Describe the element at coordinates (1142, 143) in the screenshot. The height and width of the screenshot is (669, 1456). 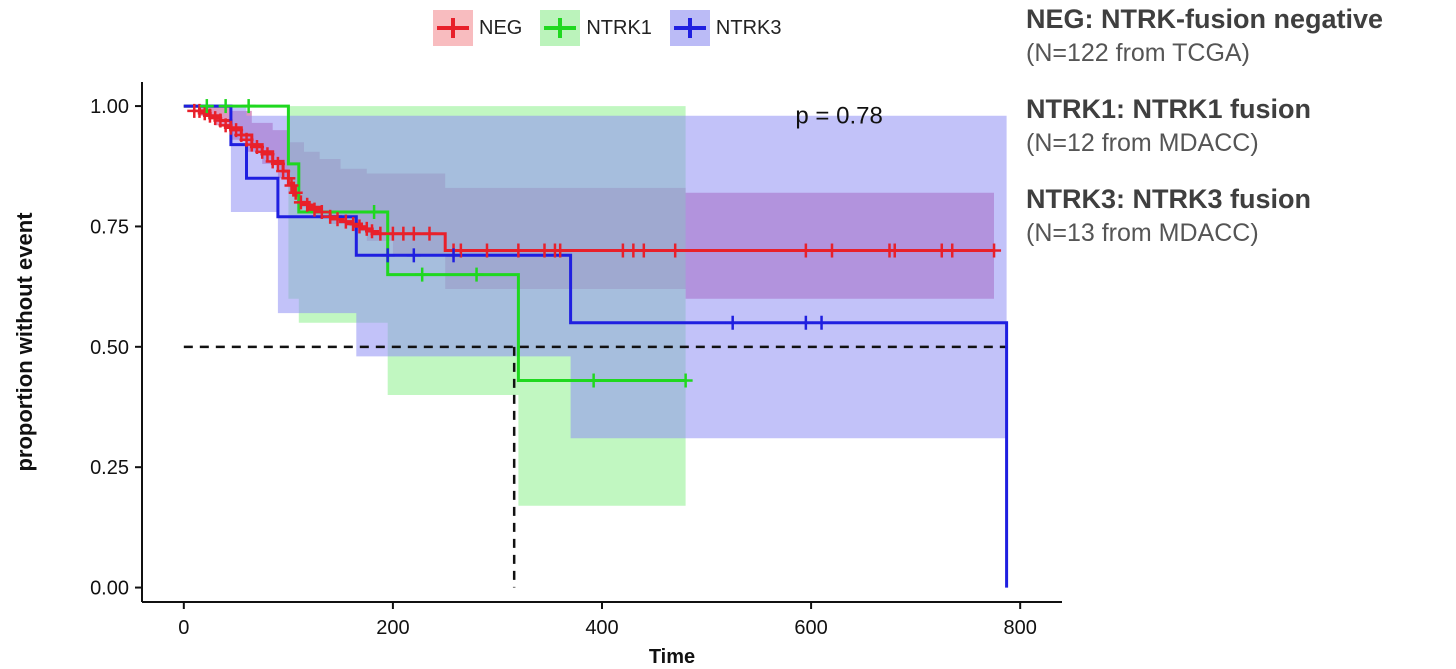
I see `note-ntrk1-detail: (N=12 from MDACC)` at that location.